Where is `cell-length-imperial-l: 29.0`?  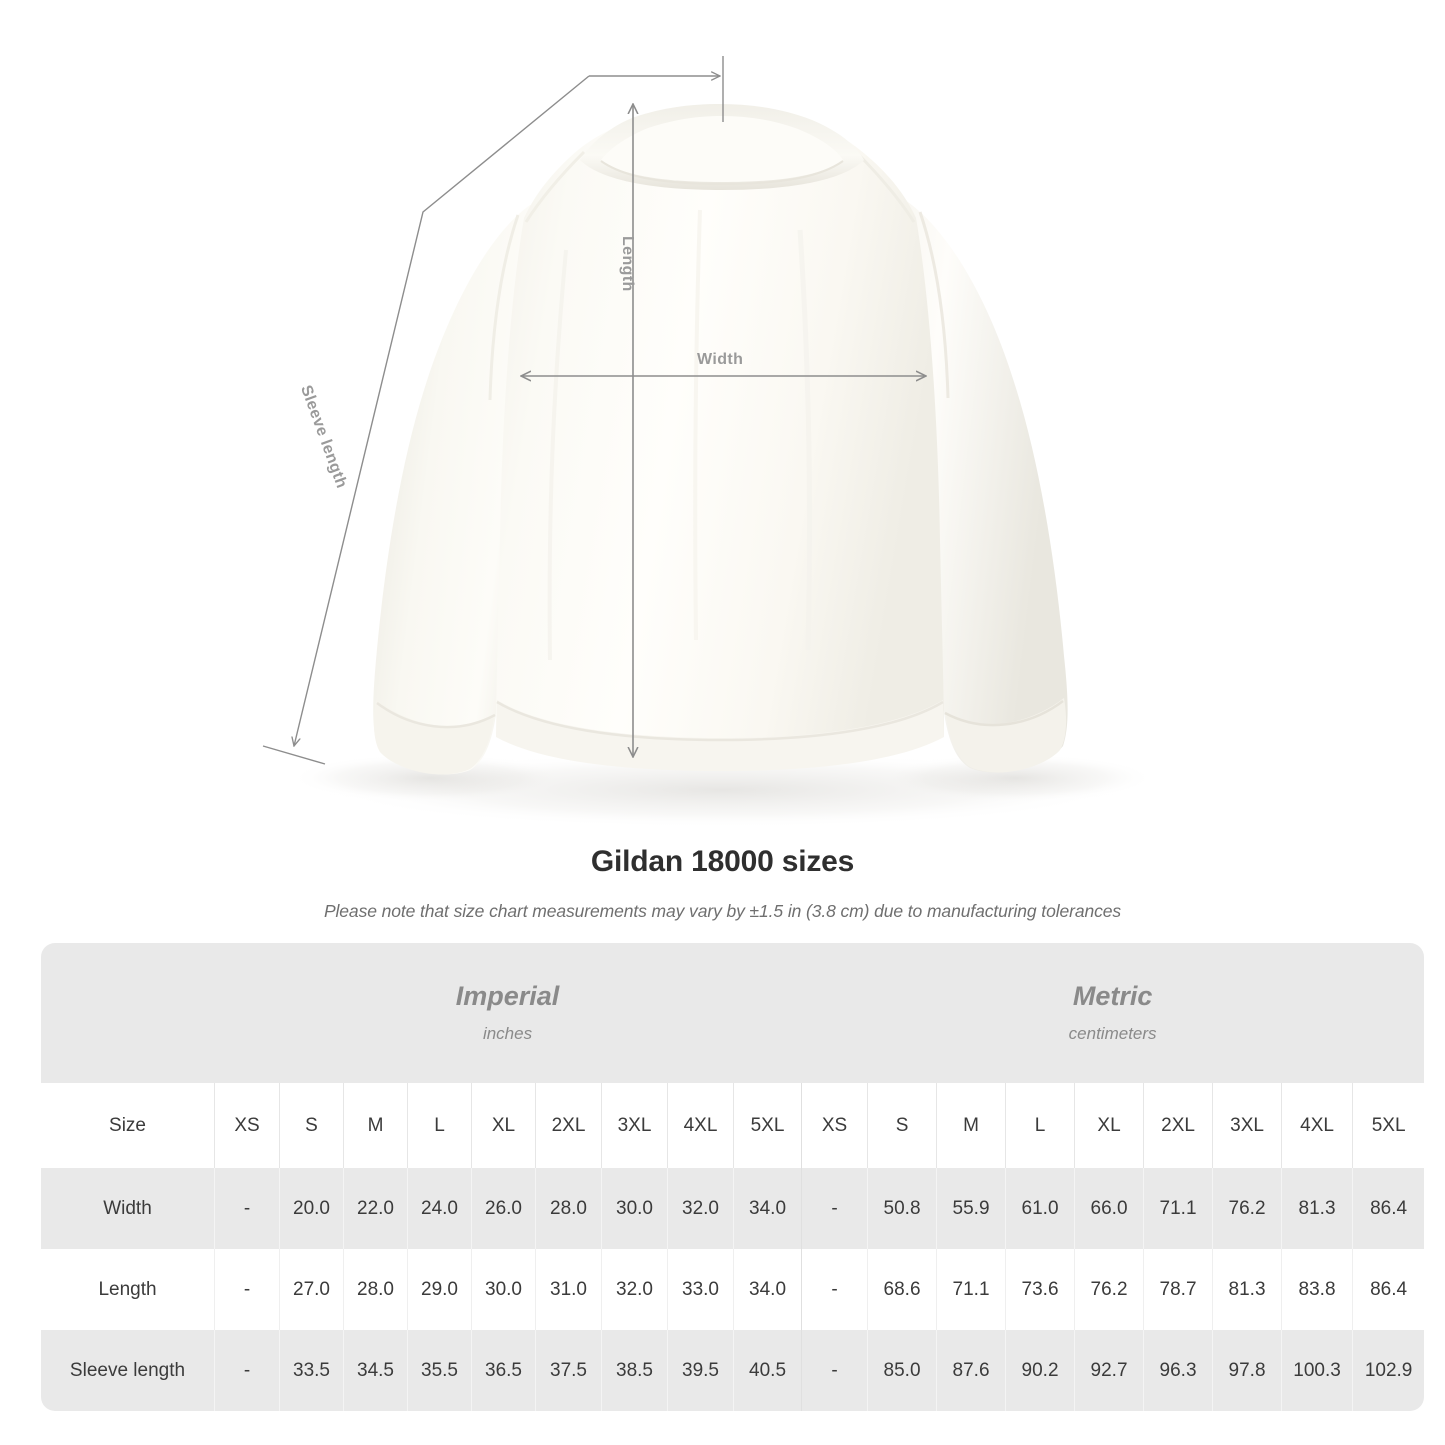 cell-length-imperial-l: 29.0 is located at coordinates (439, 1289).